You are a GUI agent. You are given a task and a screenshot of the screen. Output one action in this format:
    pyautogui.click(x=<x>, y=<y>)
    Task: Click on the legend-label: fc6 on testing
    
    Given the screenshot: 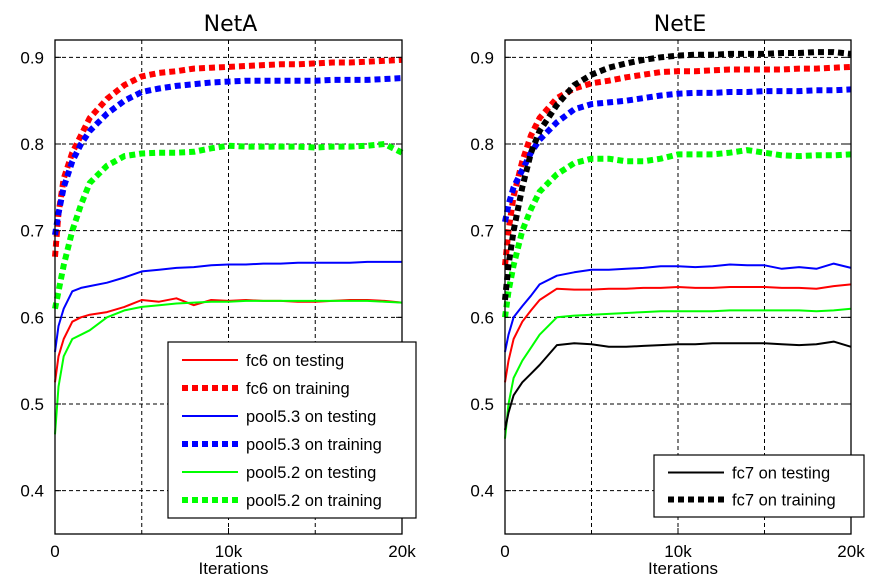 What is the action you would take?
    pyautogui.click(x=295, y=361)
    